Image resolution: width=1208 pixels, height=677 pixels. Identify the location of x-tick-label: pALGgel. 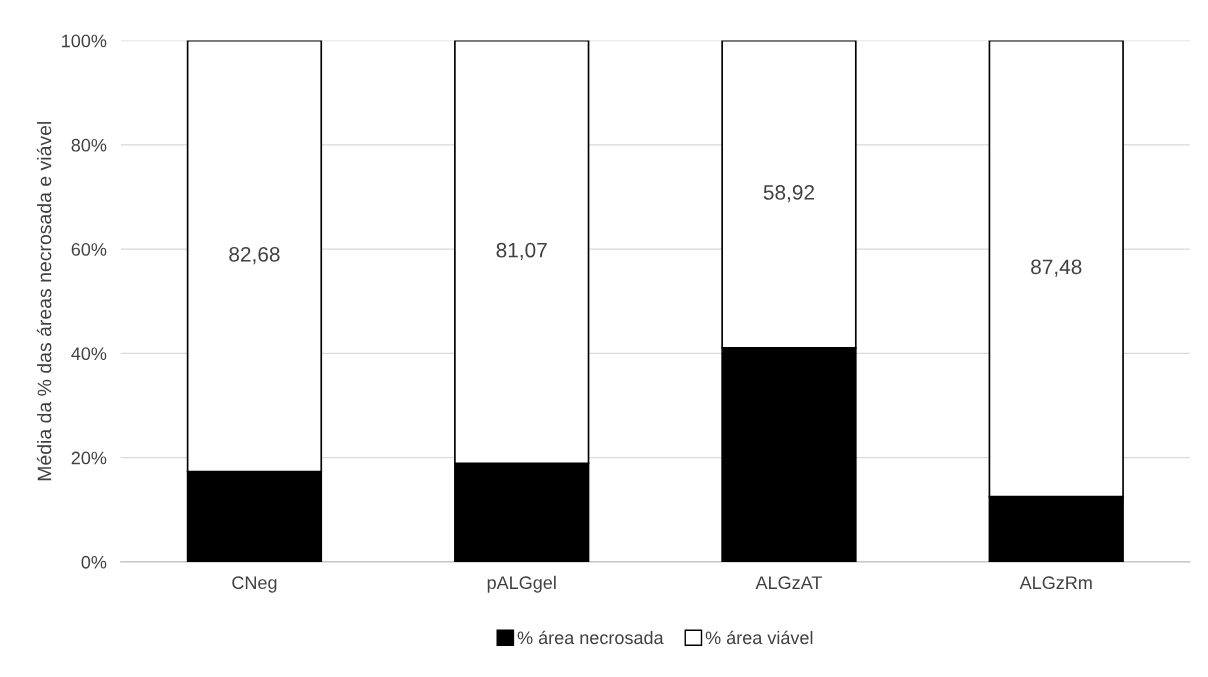
(521, 584).